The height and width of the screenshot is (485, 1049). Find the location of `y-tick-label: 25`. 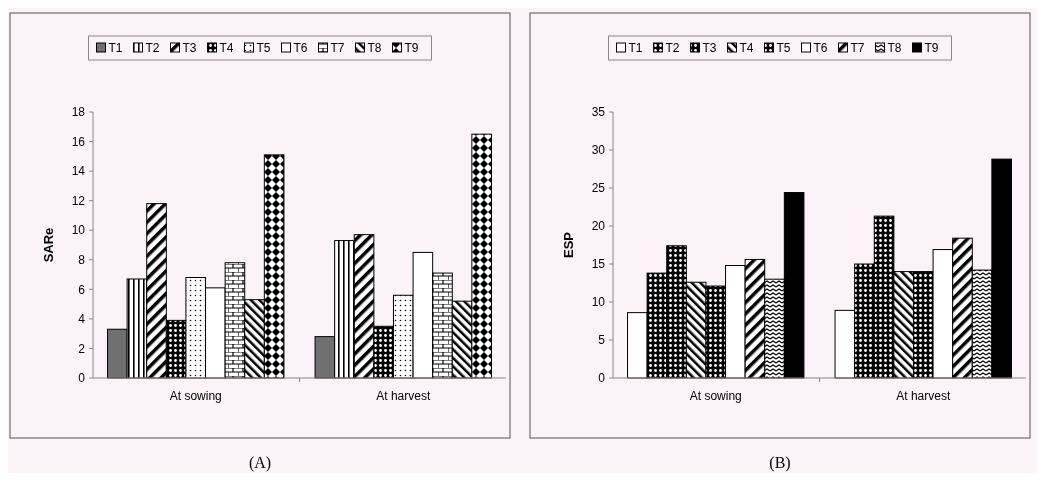

y-tick-label: 25 is located at coordinates (598, 188).